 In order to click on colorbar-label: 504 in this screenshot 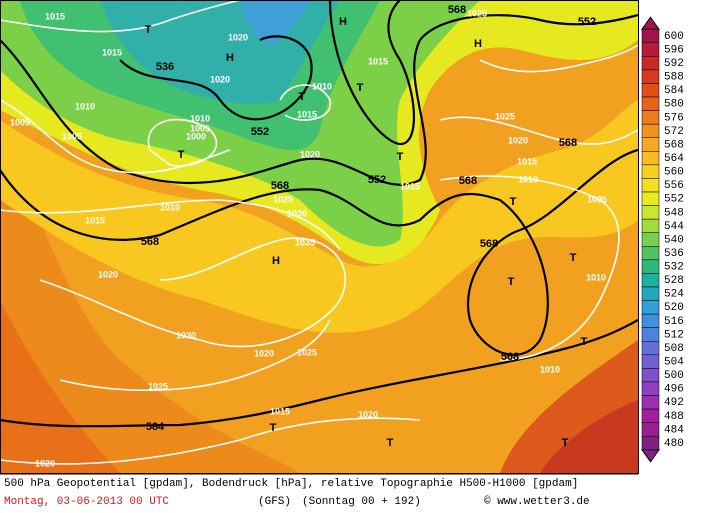, I will do `click(674, 363)`.